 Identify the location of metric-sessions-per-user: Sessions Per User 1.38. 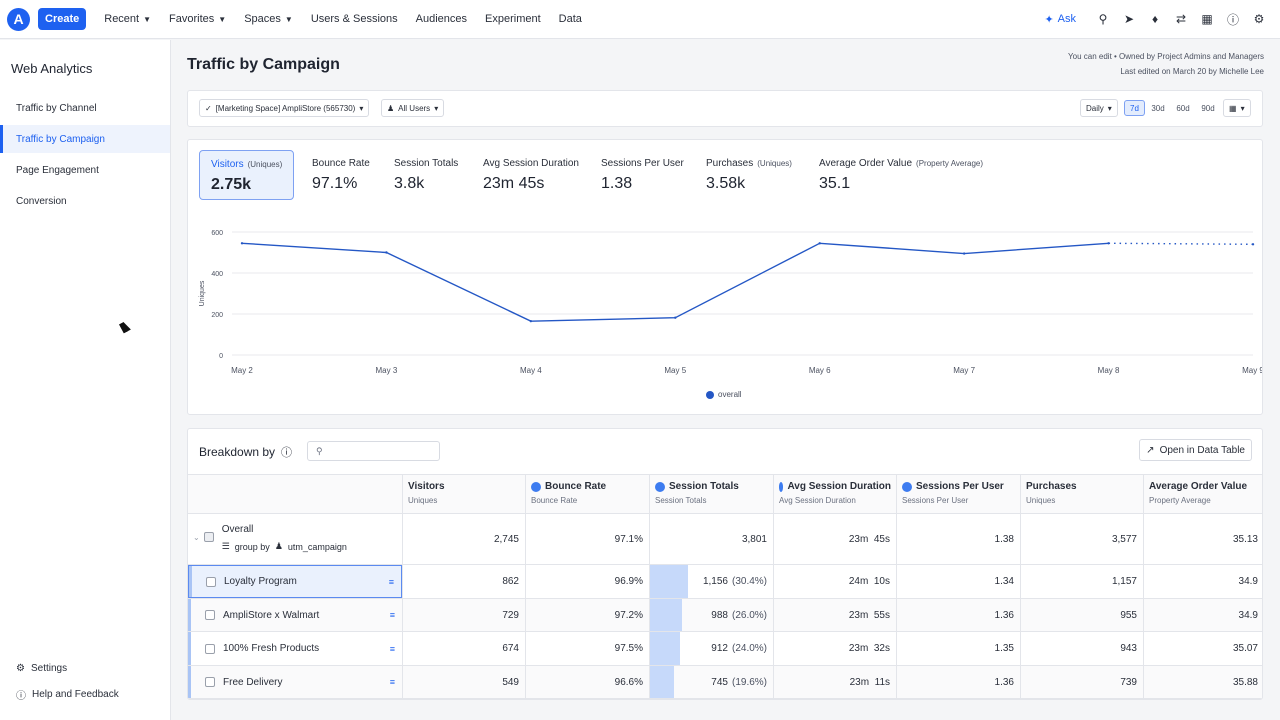
(642, 175).